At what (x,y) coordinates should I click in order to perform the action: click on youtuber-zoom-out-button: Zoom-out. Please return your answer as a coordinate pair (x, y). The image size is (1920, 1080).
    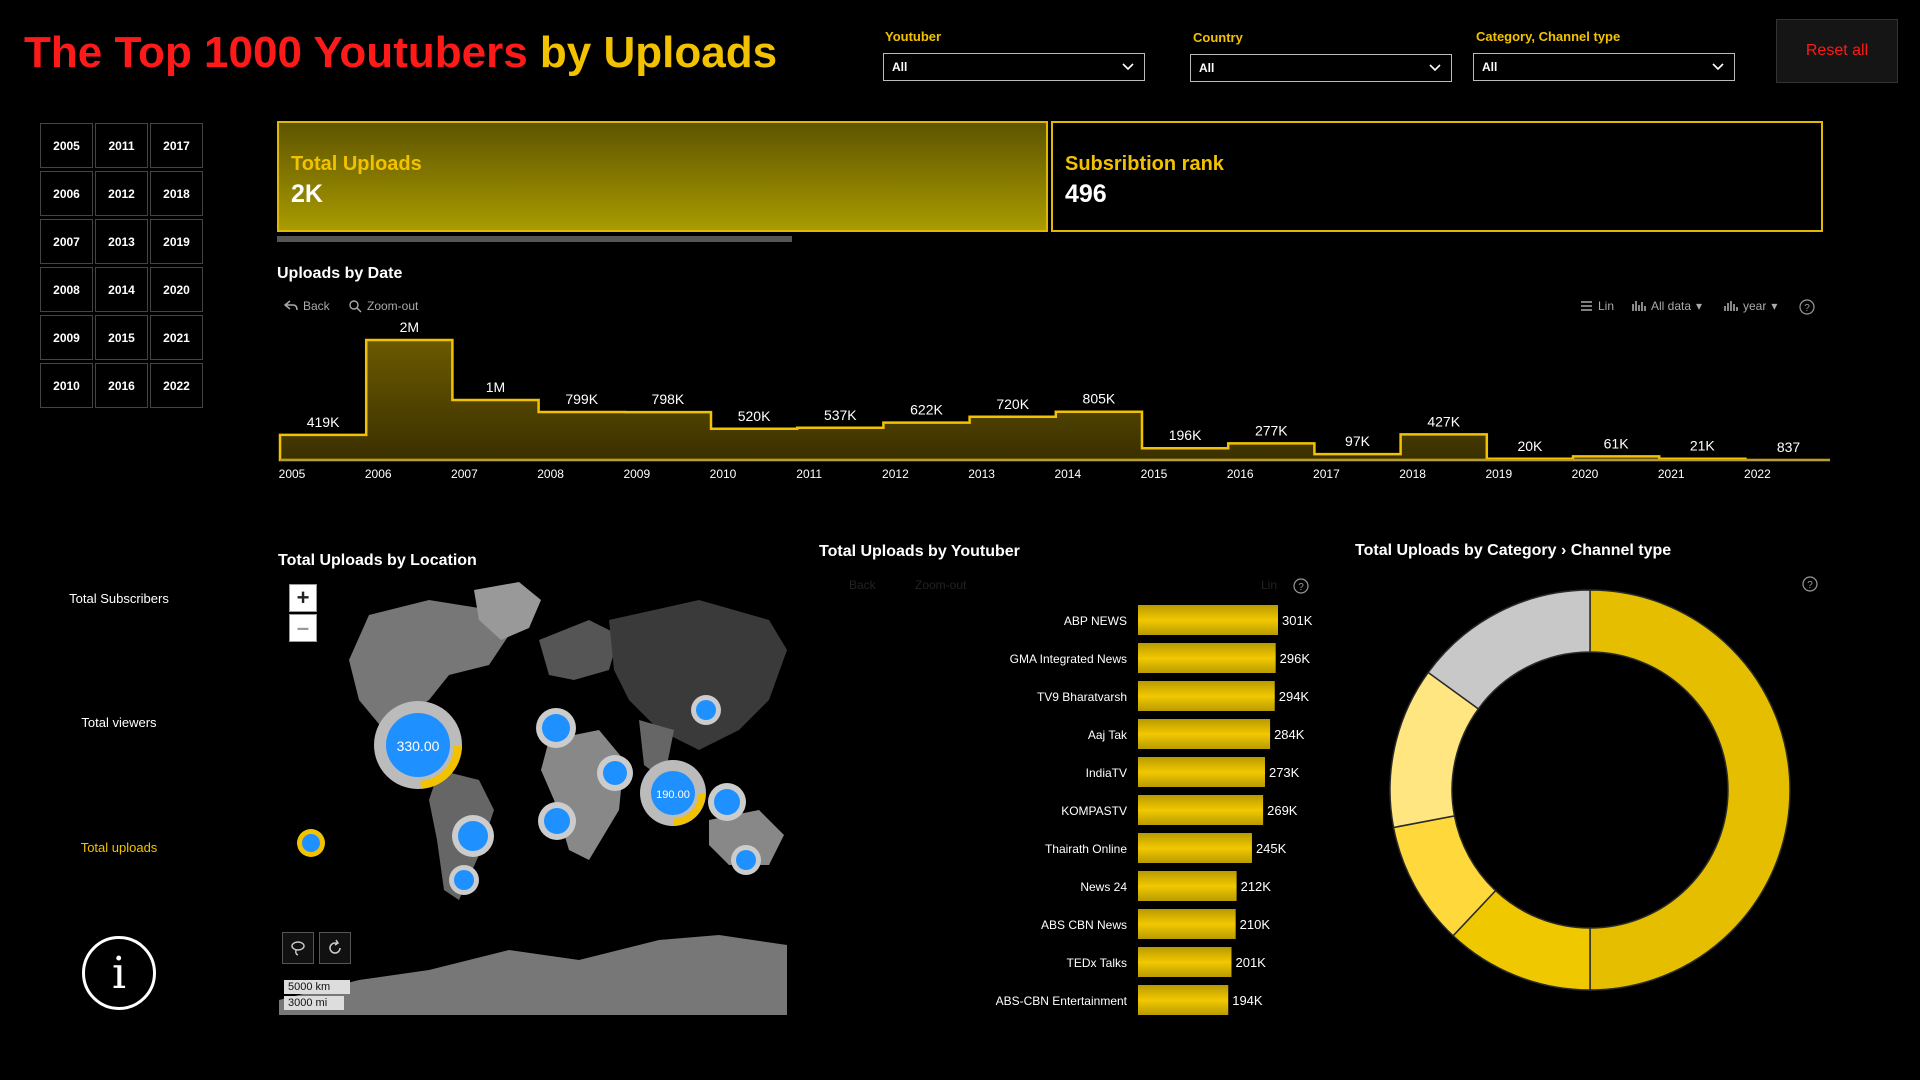
    Looking at the image, I should click on (941, 585).